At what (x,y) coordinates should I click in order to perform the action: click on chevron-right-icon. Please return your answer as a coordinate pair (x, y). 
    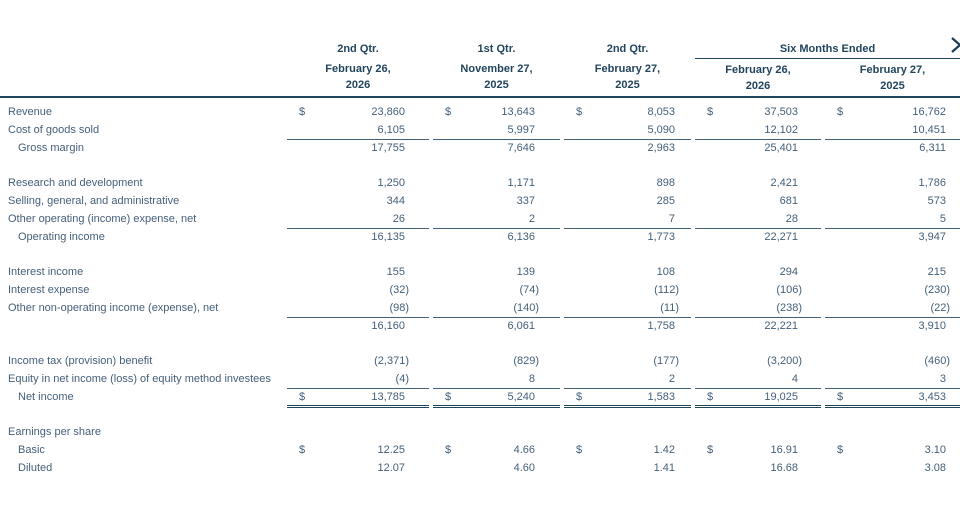
    Looking at the image, I should click on (954, 45).